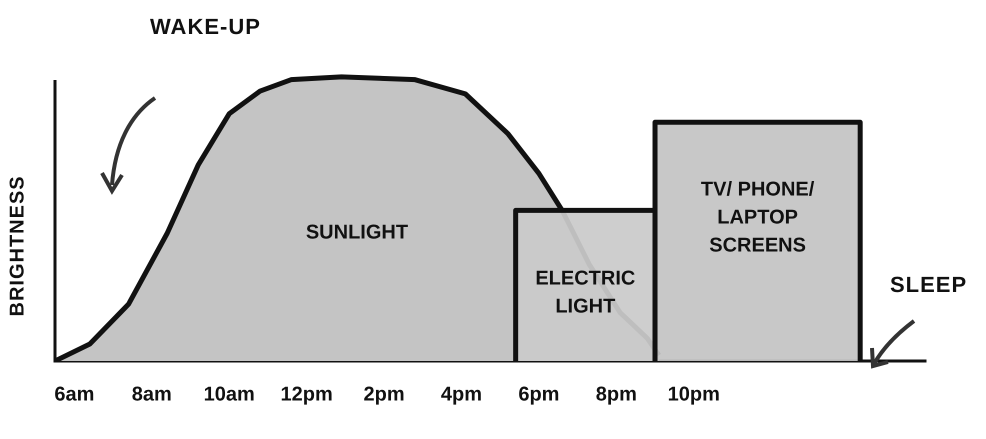 This screenshot has width=986, height=439. What do you see at coordinates (306, 395) in the screenshot?
I see `x-tick-label: 12pm` at bounding box center [306, 395].